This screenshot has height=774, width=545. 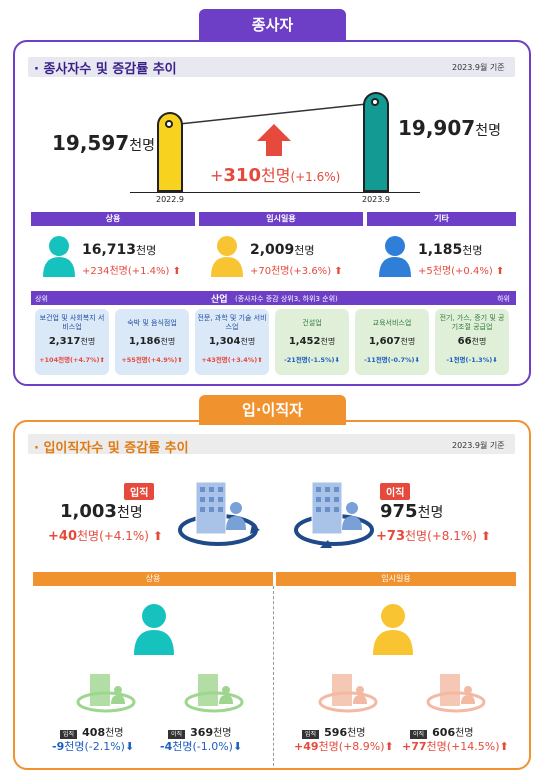 I want to click on separations-change: +73천명(+8.1%) ⬆, so click(x=433, y=536).